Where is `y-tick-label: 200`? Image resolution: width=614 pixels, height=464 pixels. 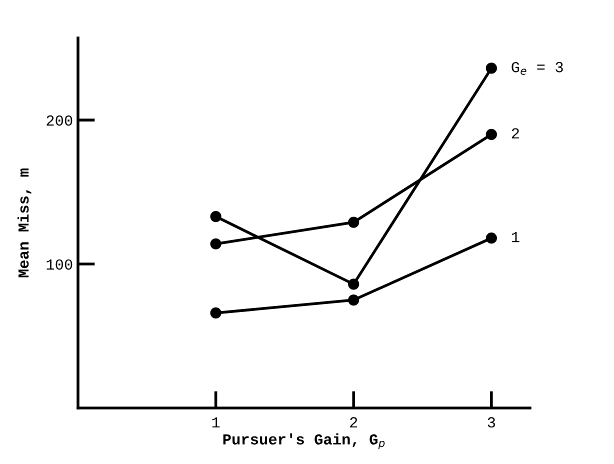 y-tick-label: 200 is located at coordinates (59, 120).